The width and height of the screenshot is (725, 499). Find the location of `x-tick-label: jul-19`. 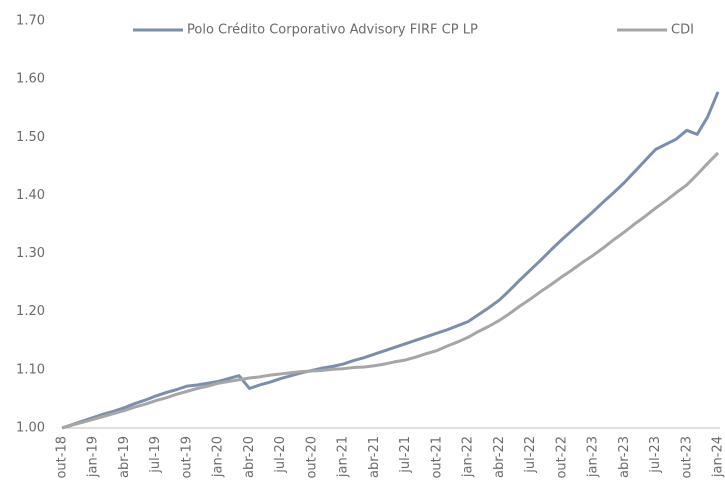

x-tick-label: jul-19 is located at coordinates (155, 455).